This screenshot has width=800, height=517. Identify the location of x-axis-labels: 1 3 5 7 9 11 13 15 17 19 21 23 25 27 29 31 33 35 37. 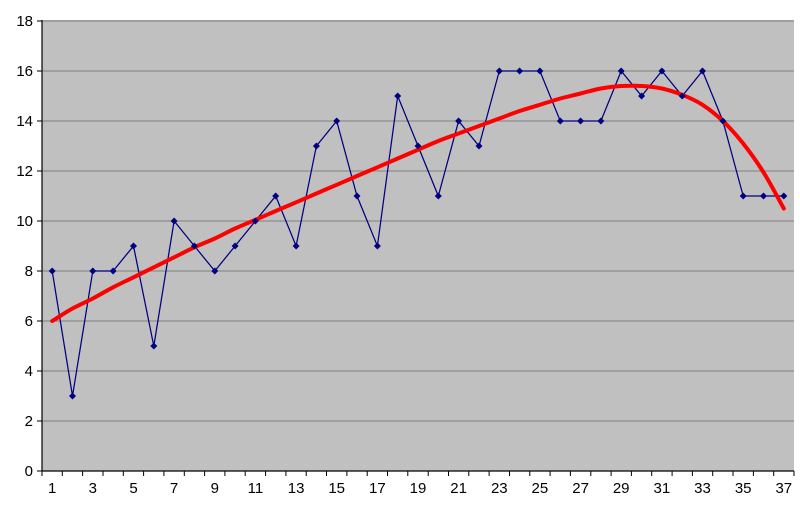
(420, 488).